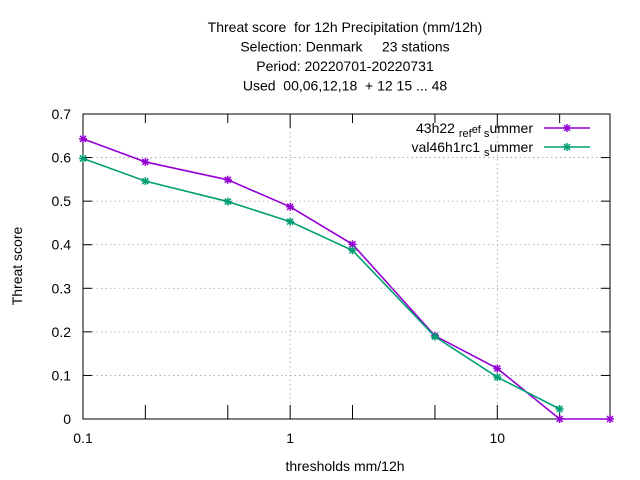  What do you see at coordinates (290, 438) in the screenshot?
I see `x-tick-label: 1` at bounding box center [290, 438].